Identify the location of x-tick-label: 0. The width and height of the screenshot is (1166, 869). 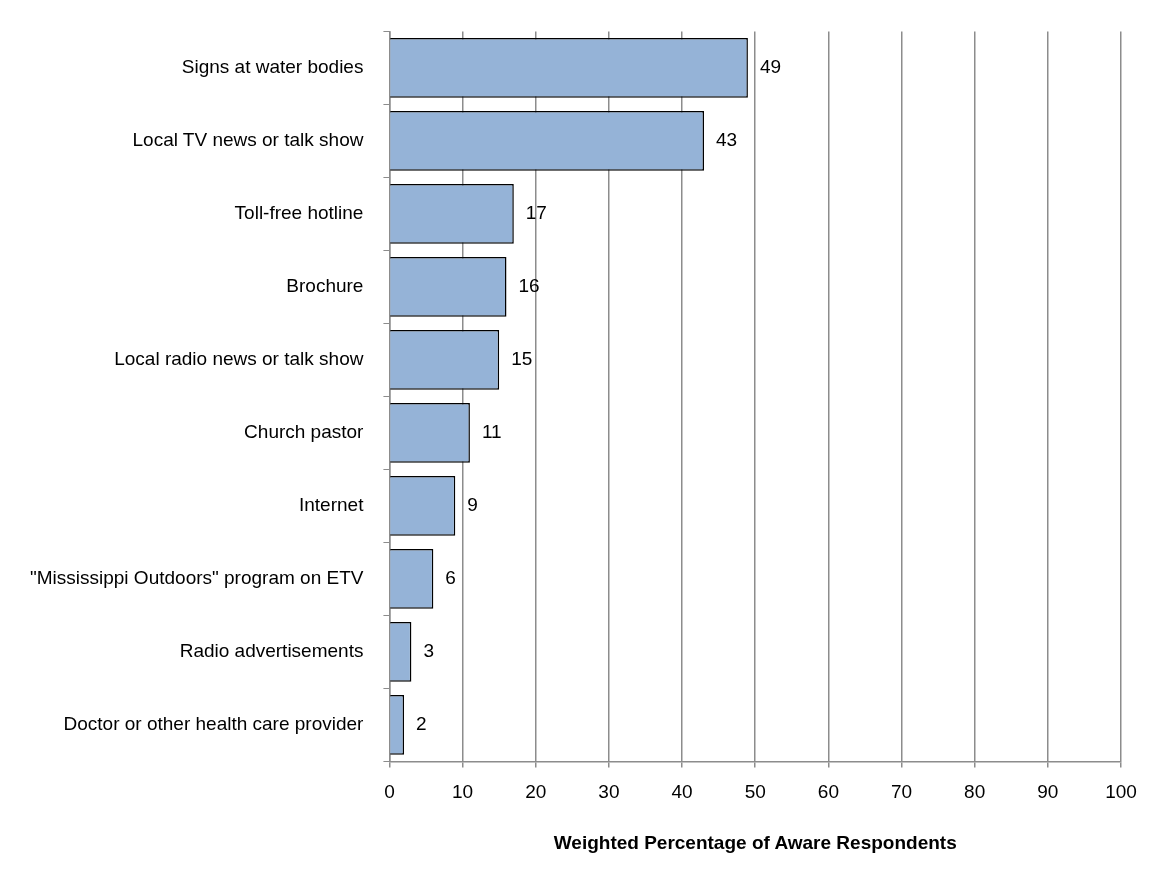
(389, 792).